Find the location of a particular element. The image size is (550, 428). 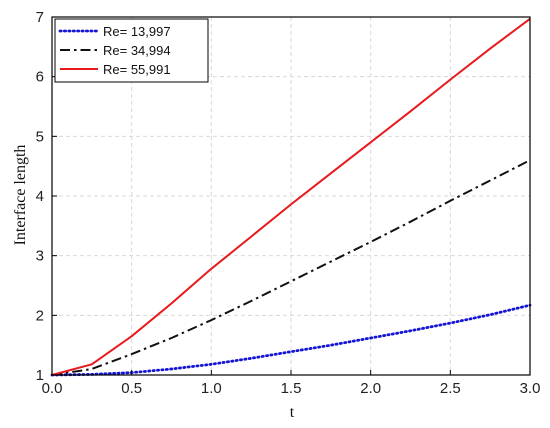

legend-label-1: Re= 13,997 is located at coordinates (137, 31).